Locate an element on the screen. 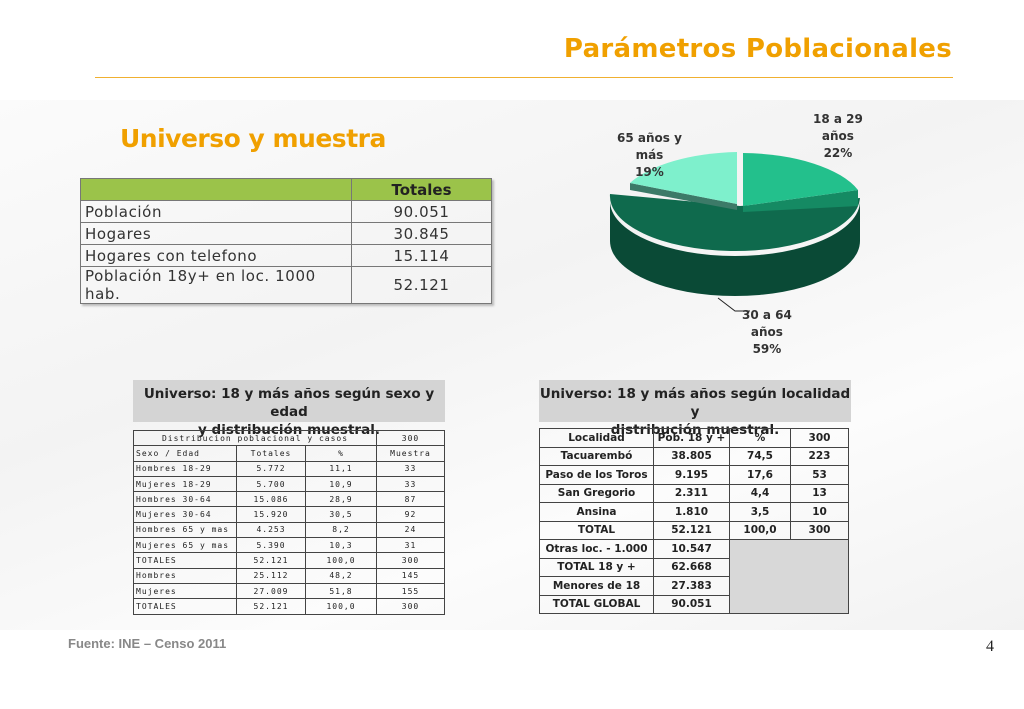 The image size is (1024, 709). table-row: Mujeres 27.009 51,8 155 is located at coordinates (289, 591).